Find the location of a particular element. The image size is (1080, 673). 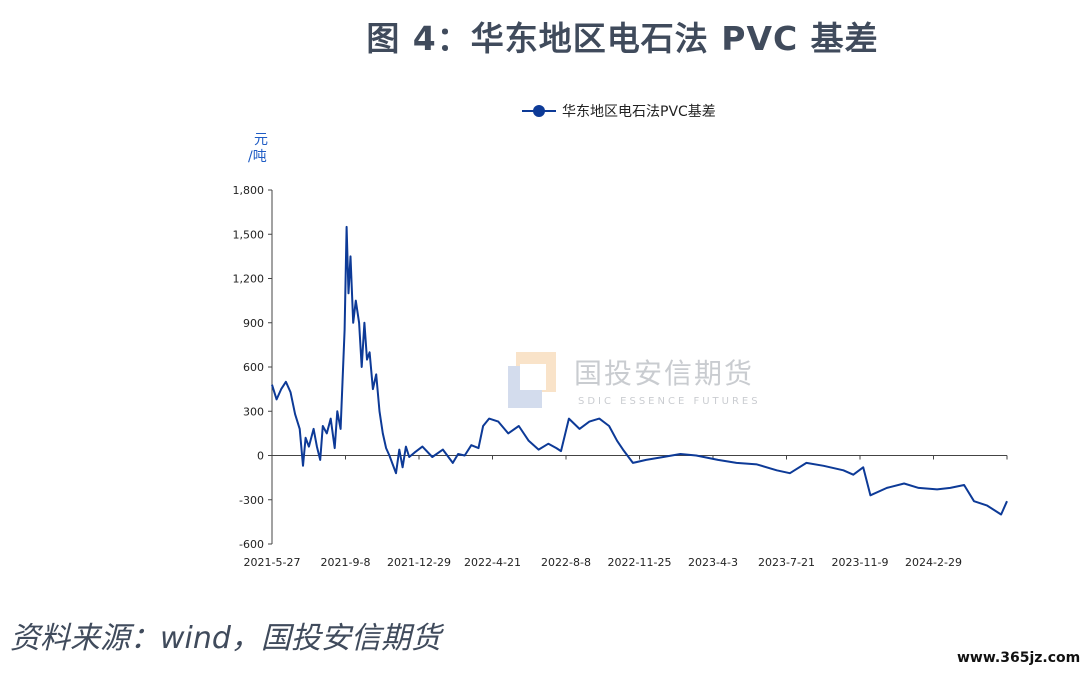

y-tick-label: -600 is located at coordinates (251, 544).